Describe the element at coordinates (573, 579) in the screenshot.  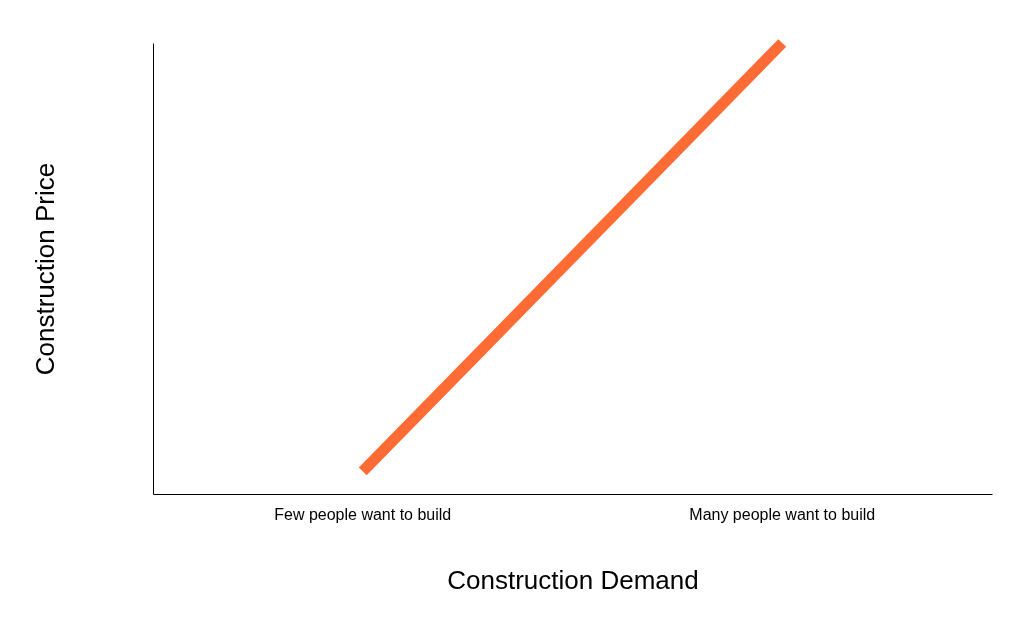
I see `x-axis-title: Construction Demand` at that location.